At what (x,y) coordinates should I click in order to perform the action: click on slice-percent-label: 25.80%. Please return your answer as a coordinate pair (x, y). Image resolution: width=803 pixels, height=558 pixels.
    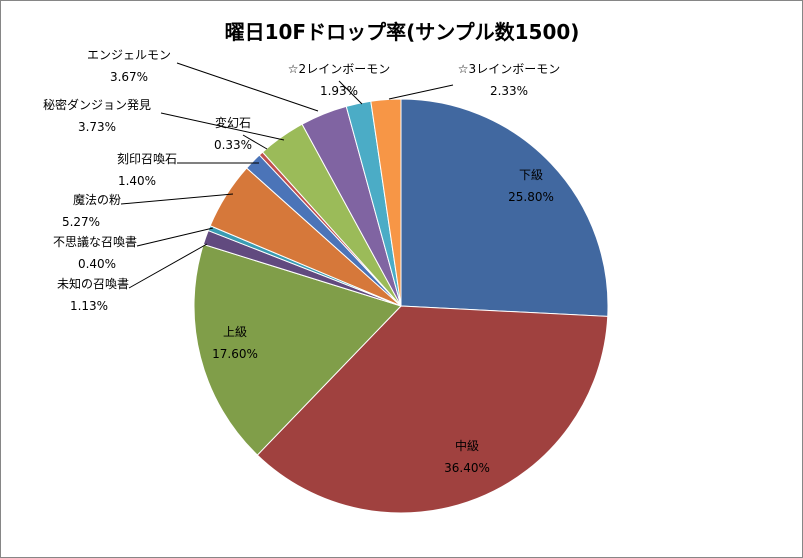
    Looking at the image, I should click on (531, 197).